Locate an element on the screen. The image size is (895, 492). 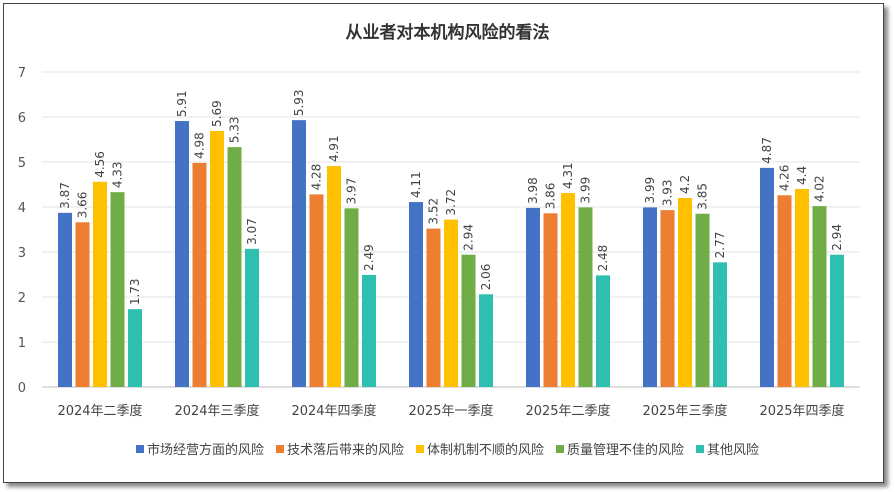
legend-item: 体制机制不顺的风险 is located at coordinates (479, 448).